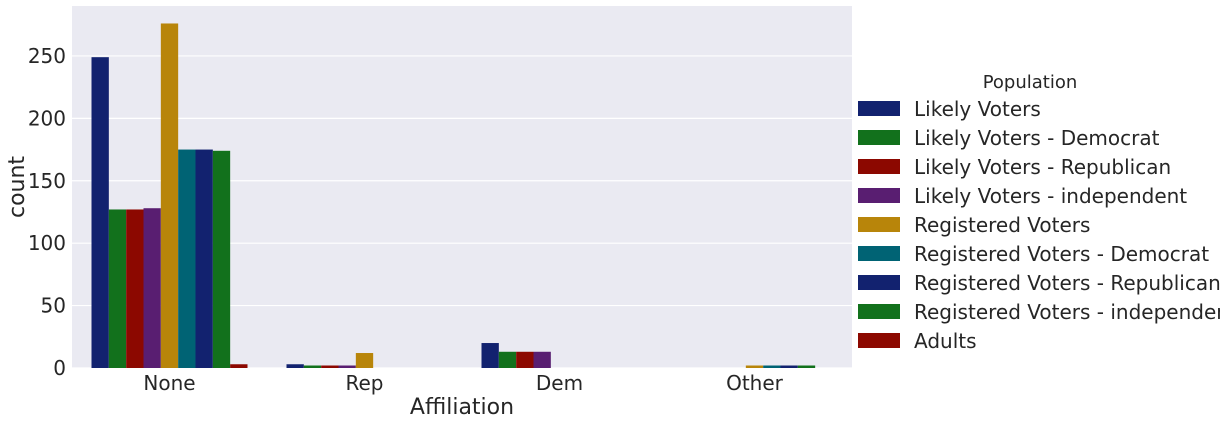 The image size is (1220, 424). What do you see at coordinates (47, 56) in the screenshot?
I see `y-tick-label: 250` at bounding box center [47, 56].